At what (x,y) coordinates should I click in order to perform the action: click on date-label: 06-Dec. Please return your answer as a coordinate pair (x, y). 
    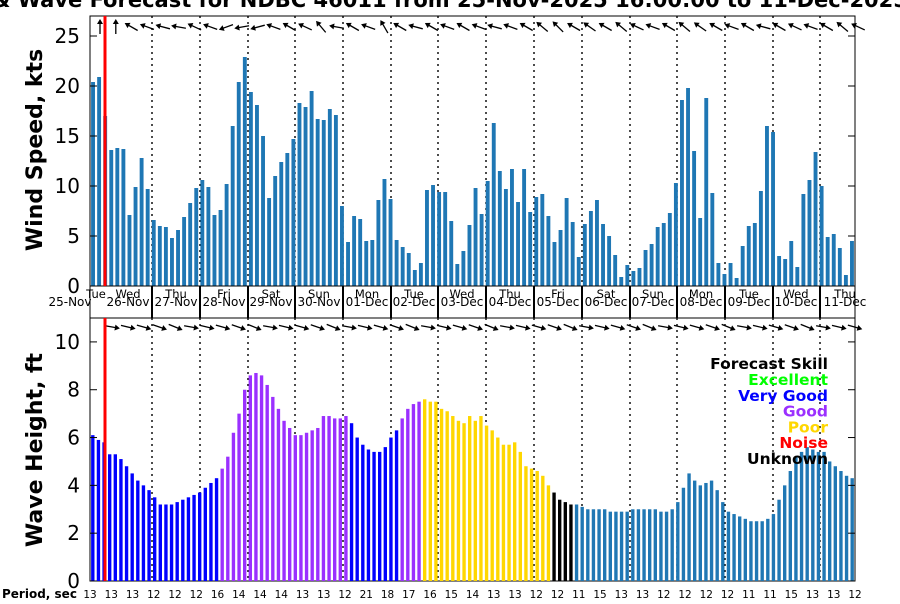
    Looking at the image, I should click on (606, 302).